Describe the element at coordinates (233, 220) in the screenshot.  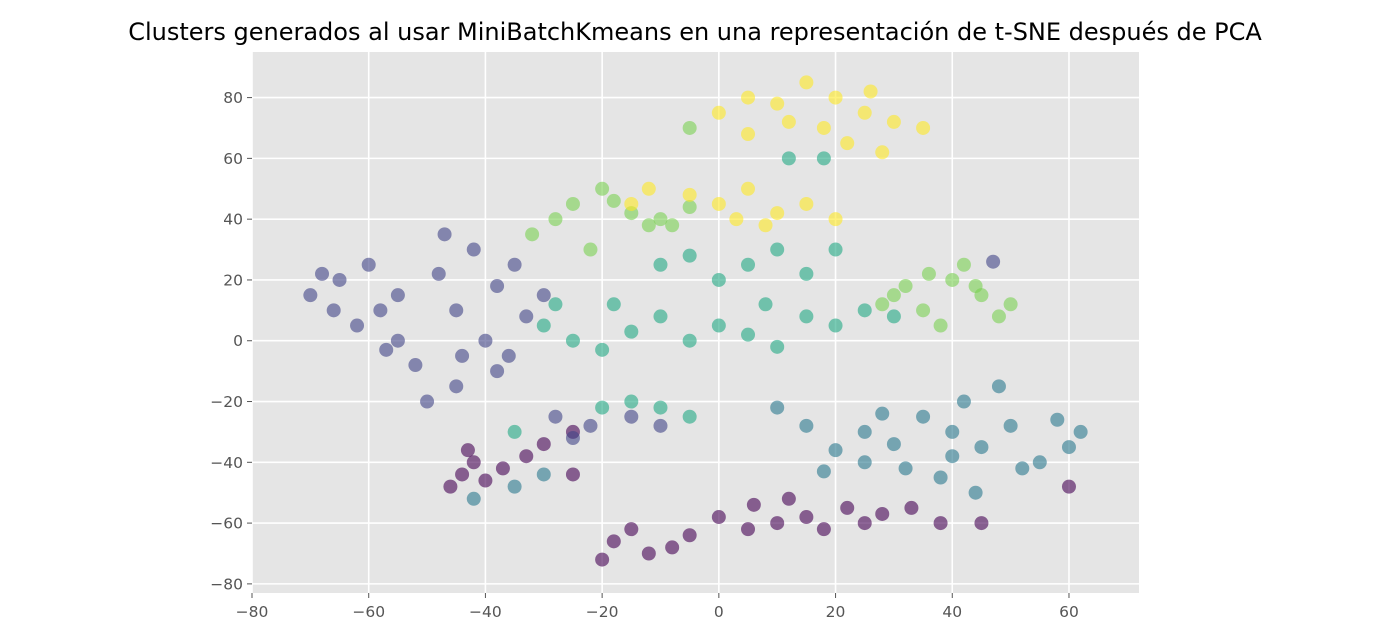
I see `y-tick-label: 40` at that location.